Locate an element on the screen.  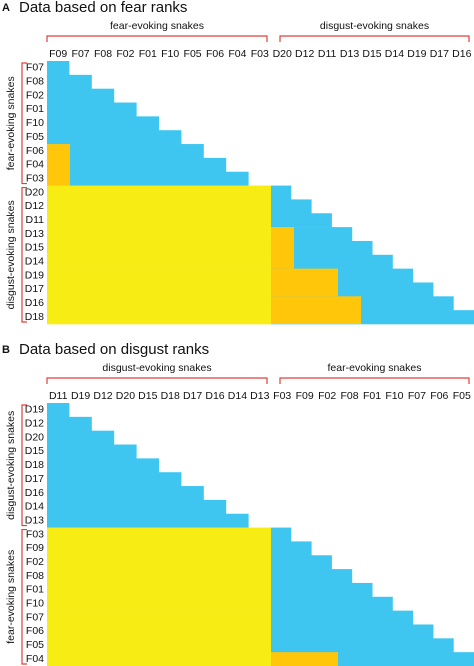
row-label: D12 is located at coordinates (34, 424).